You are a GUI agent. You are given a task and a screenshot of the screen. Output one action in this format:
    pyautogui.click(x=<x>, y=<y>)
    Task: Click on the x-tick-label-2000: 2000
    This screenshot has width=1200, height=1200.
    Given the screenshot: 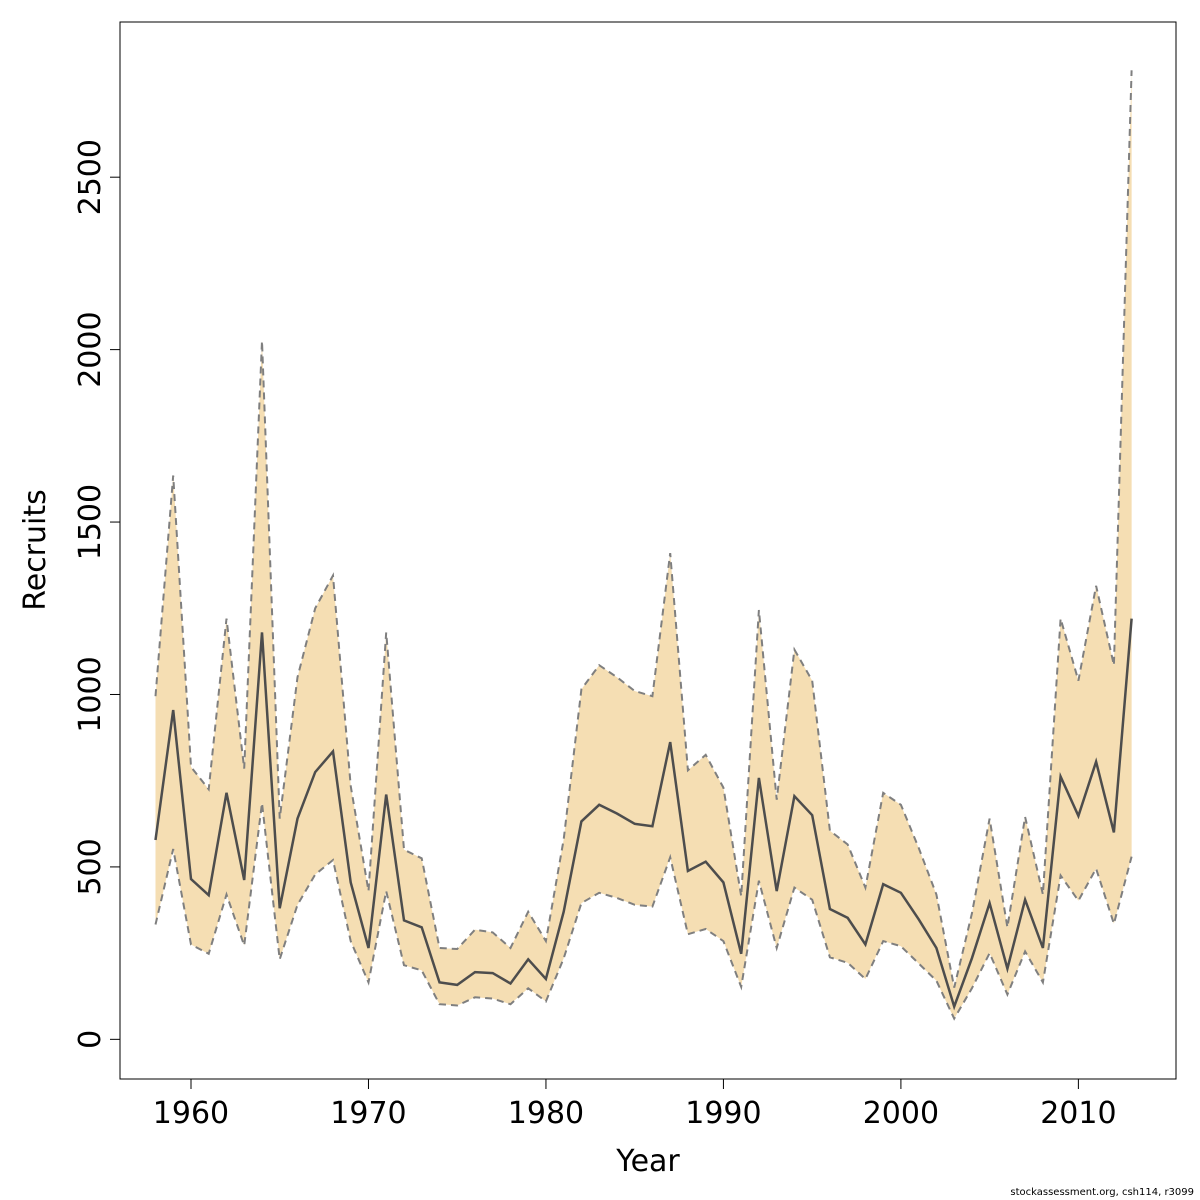 What is the action you would take?
    pyautogui.click(x=901, y=1113)
    